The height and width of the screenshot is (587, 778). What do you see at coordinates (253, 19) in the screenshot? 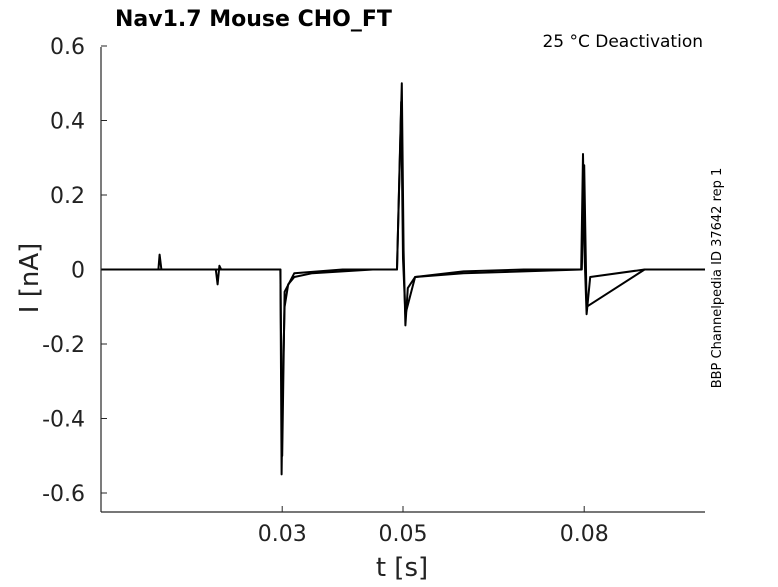
I see `chart-title: Nav1.7 Mouse CHO_FT` at bounding box center [253, 19].